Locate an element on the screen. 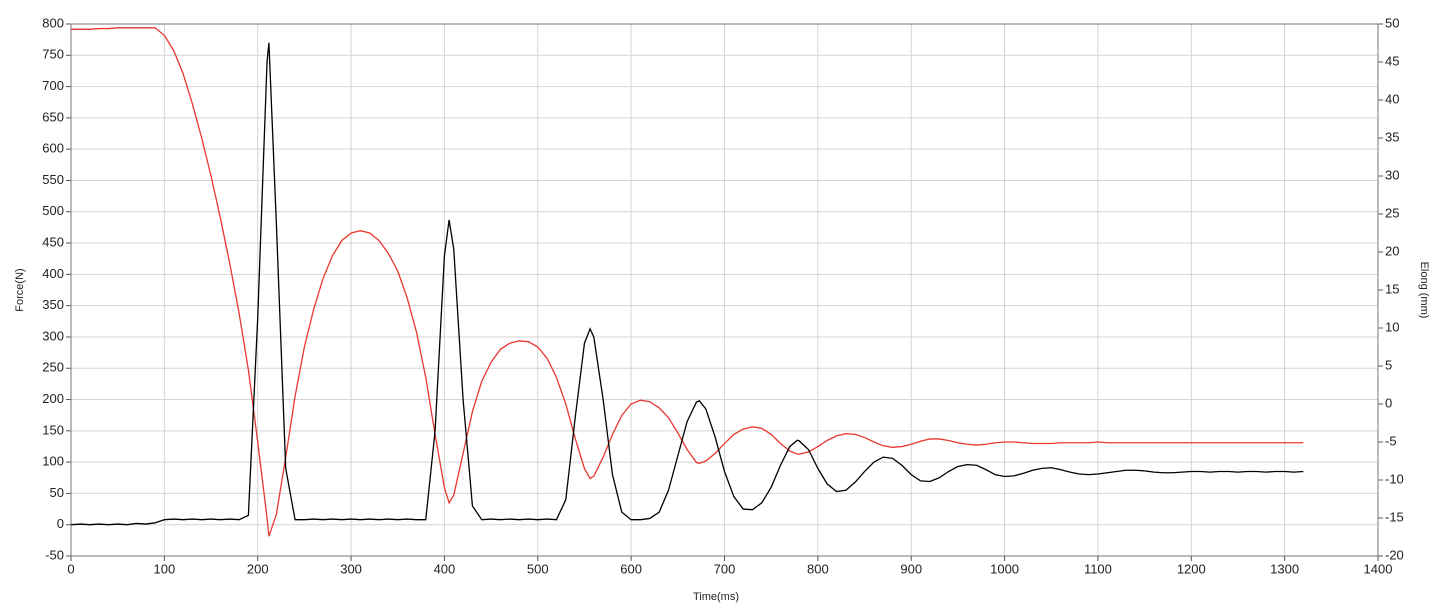  x-tick-label: 0 is located at coordinates (70, 568).